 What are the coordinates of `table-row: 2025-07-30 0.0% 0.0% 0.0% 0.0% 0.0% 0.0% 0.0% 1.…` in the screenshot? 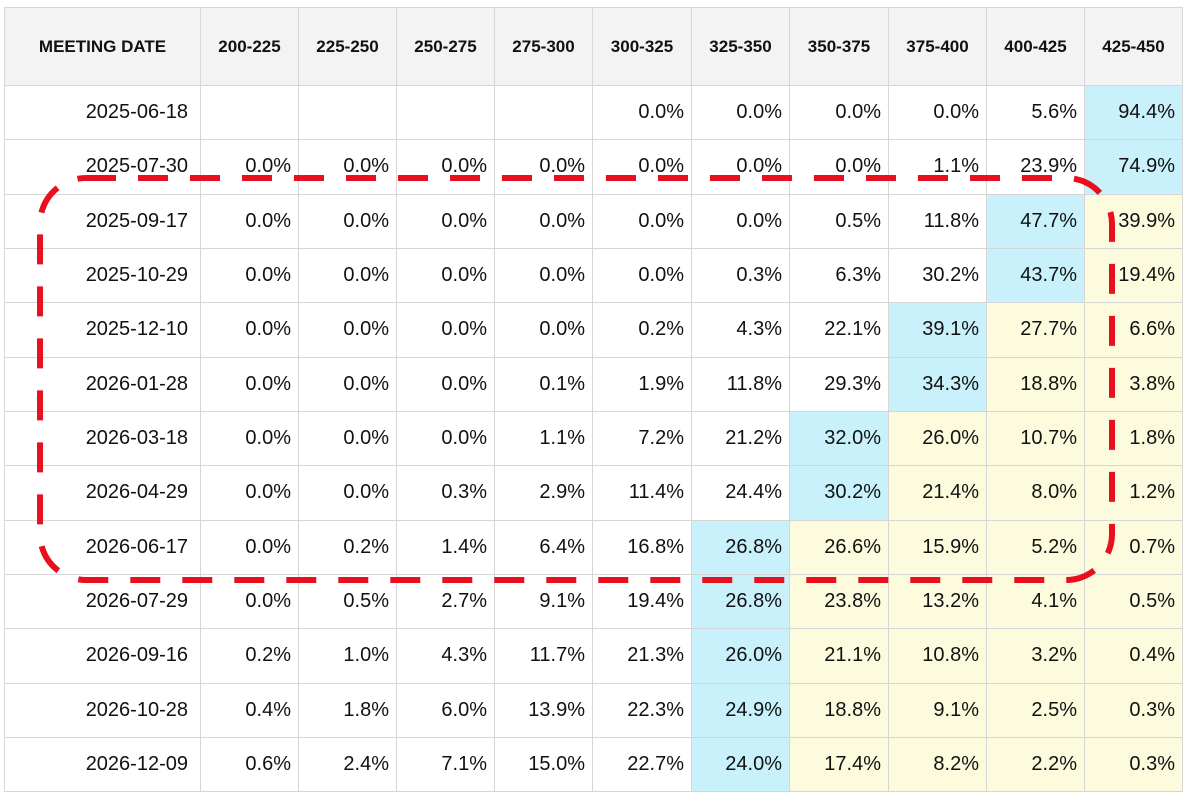 It's located at (593, 167).